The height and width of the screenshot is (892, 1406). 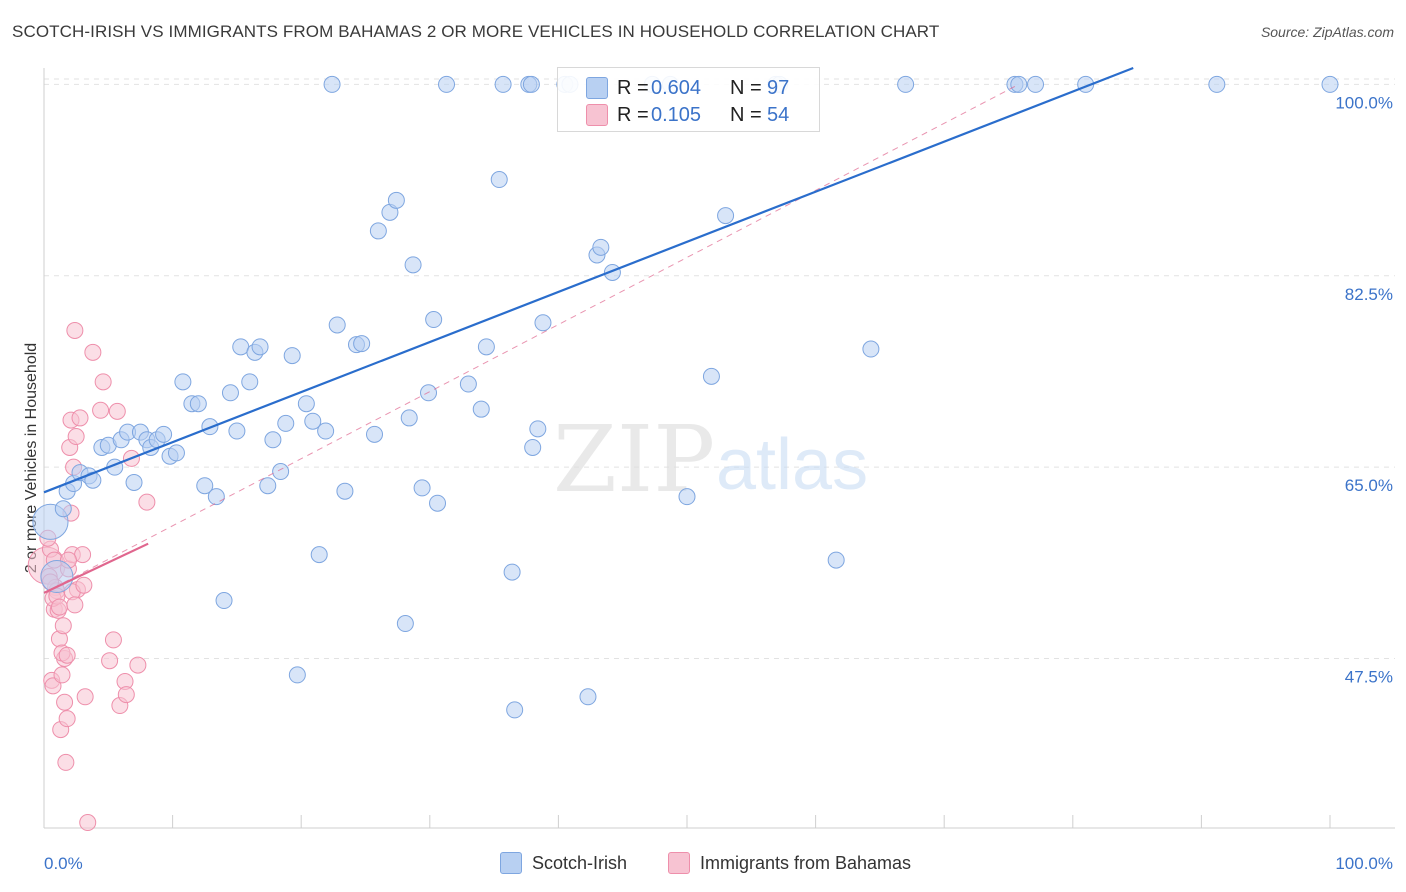 I want to click on legend-label: Scotch-Irish, so click(x=580, y=862).